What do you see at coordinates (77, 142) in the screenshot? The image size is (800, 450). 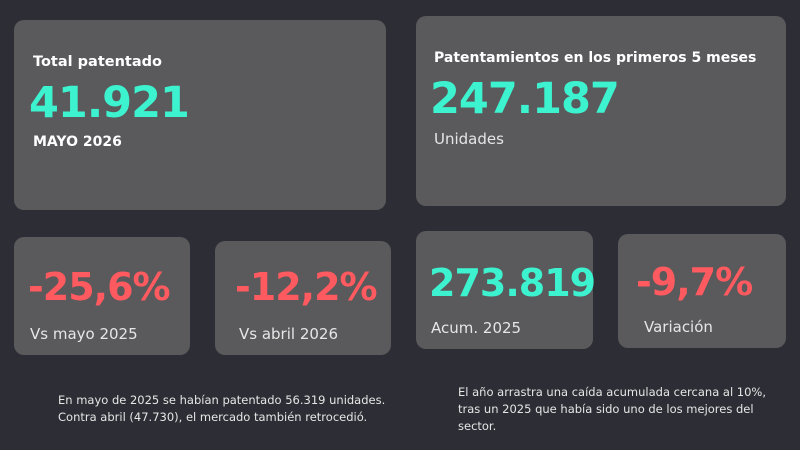 I see `total-period: MAYO 2026` at bounding box center [77, 142].